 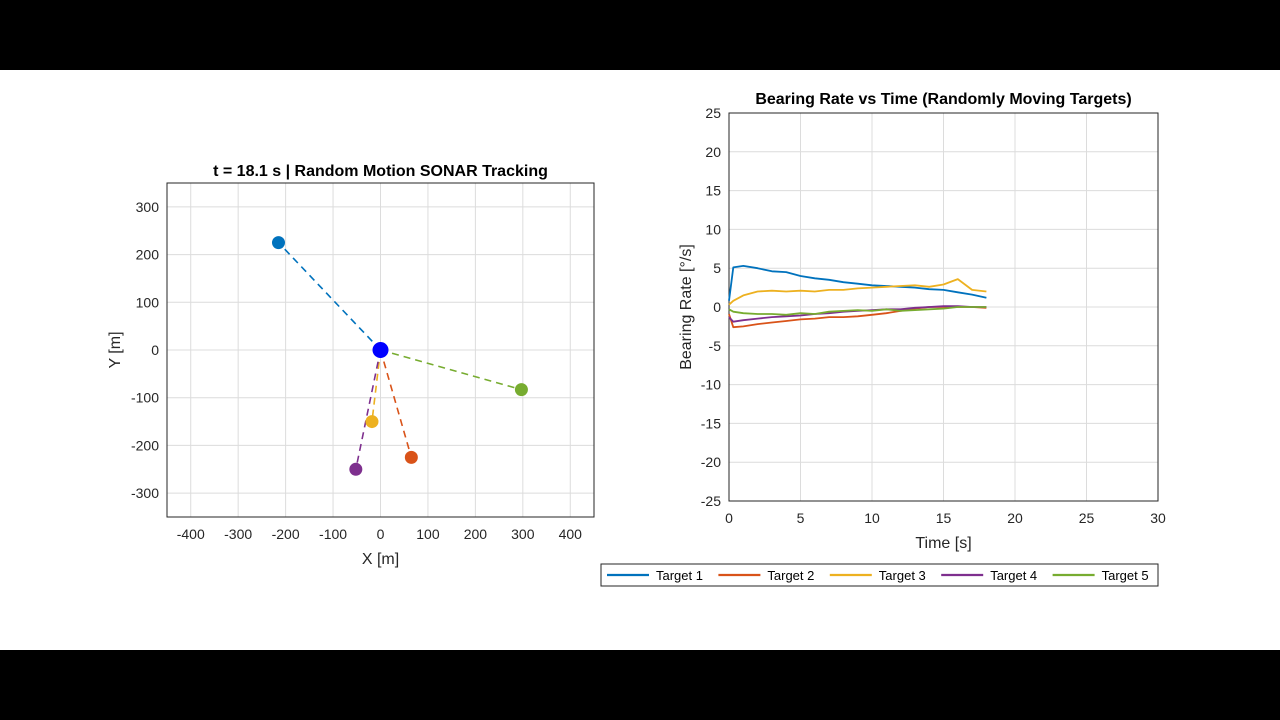 I want to click on y-tick-label: -10, so click(x=711, y=385).